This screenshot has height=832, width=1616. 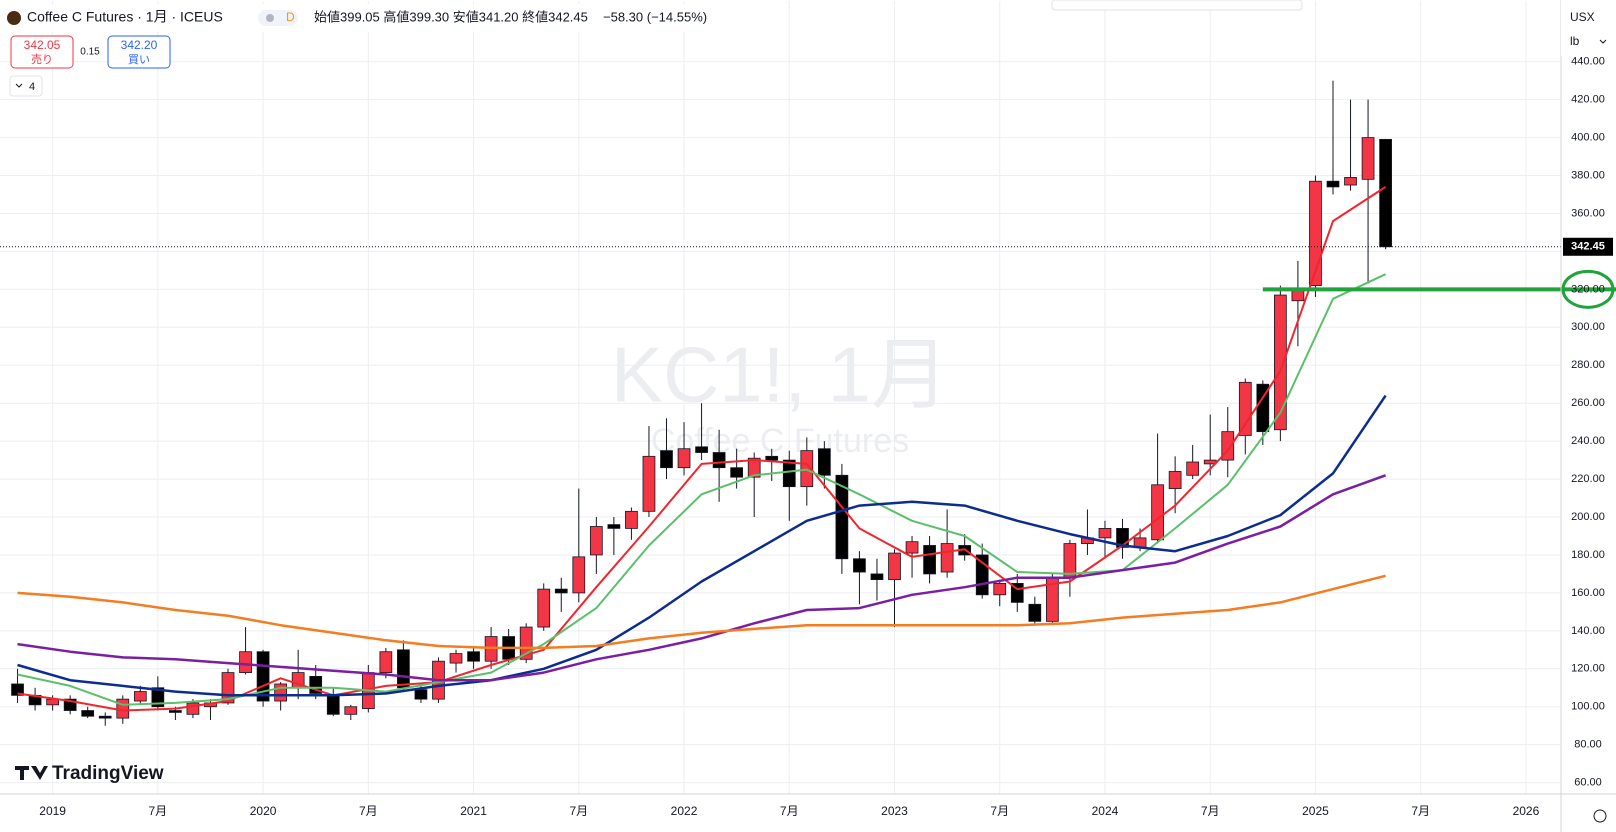 What do you see at coordinates (1588, 246) in the screenshot?
I see `last-price-box` at bounding box center [1588, 246].